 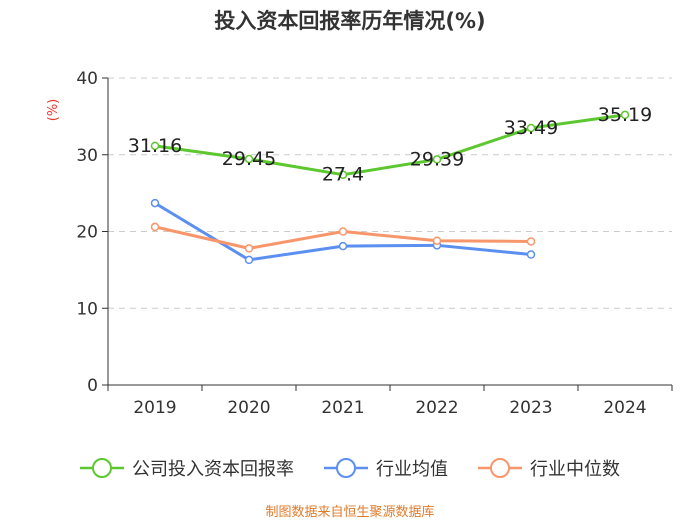 I want to click on legend-item-1: 行业均值, so click(x=386, y=469).